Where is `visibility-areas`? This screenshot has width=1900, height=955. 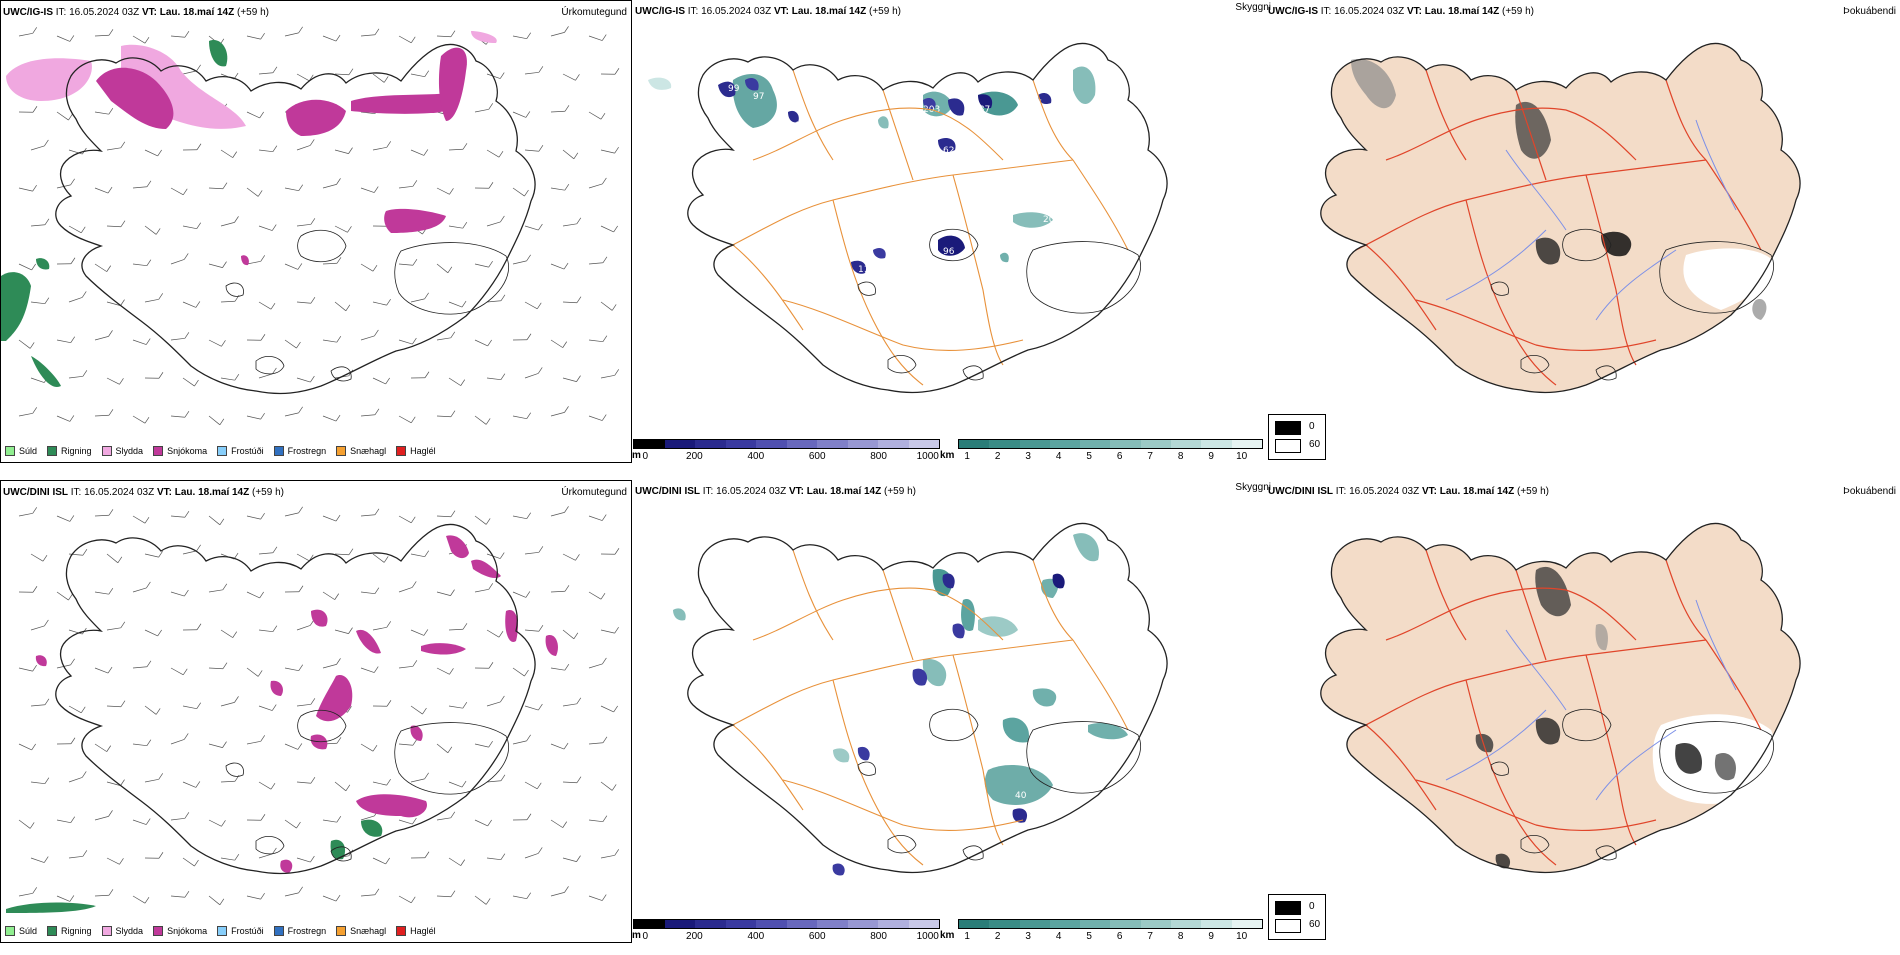
visibility-areas is located at coordinates (871, 164).